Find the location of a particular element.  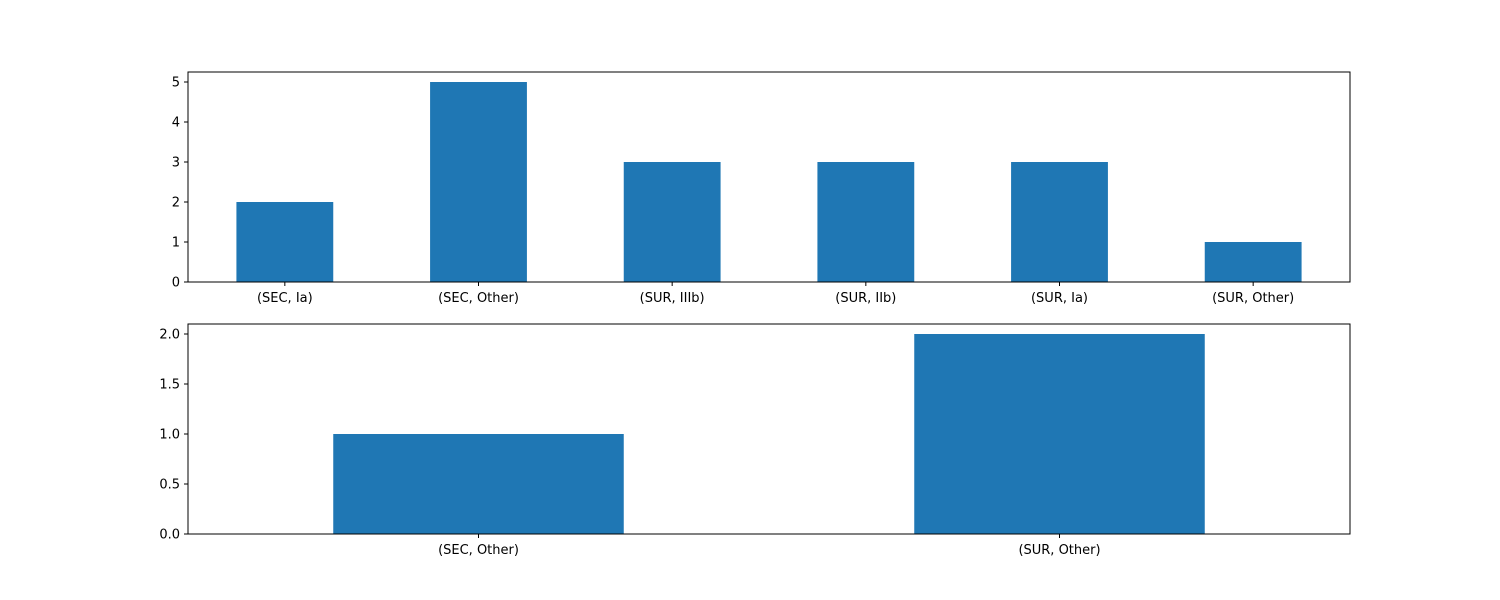

y-tick-label-0-2: 2 is located at coordinates (176, 203).